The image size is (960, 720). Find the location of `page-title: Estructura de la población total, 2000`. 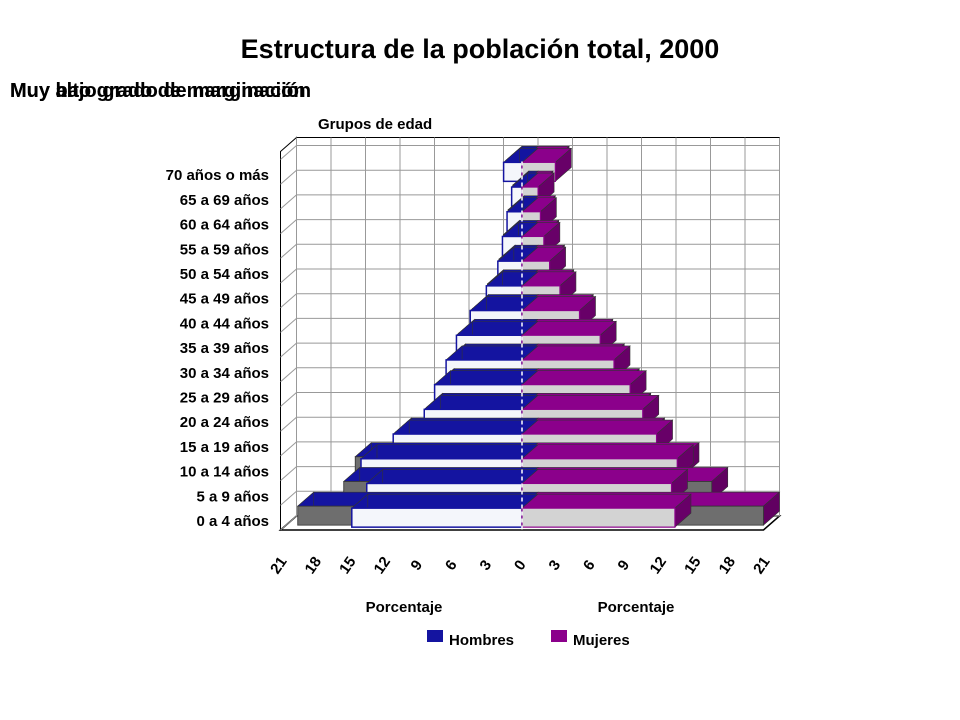

page-title: Estructura de la población total, 2000 is located at coordinates (480, 49).